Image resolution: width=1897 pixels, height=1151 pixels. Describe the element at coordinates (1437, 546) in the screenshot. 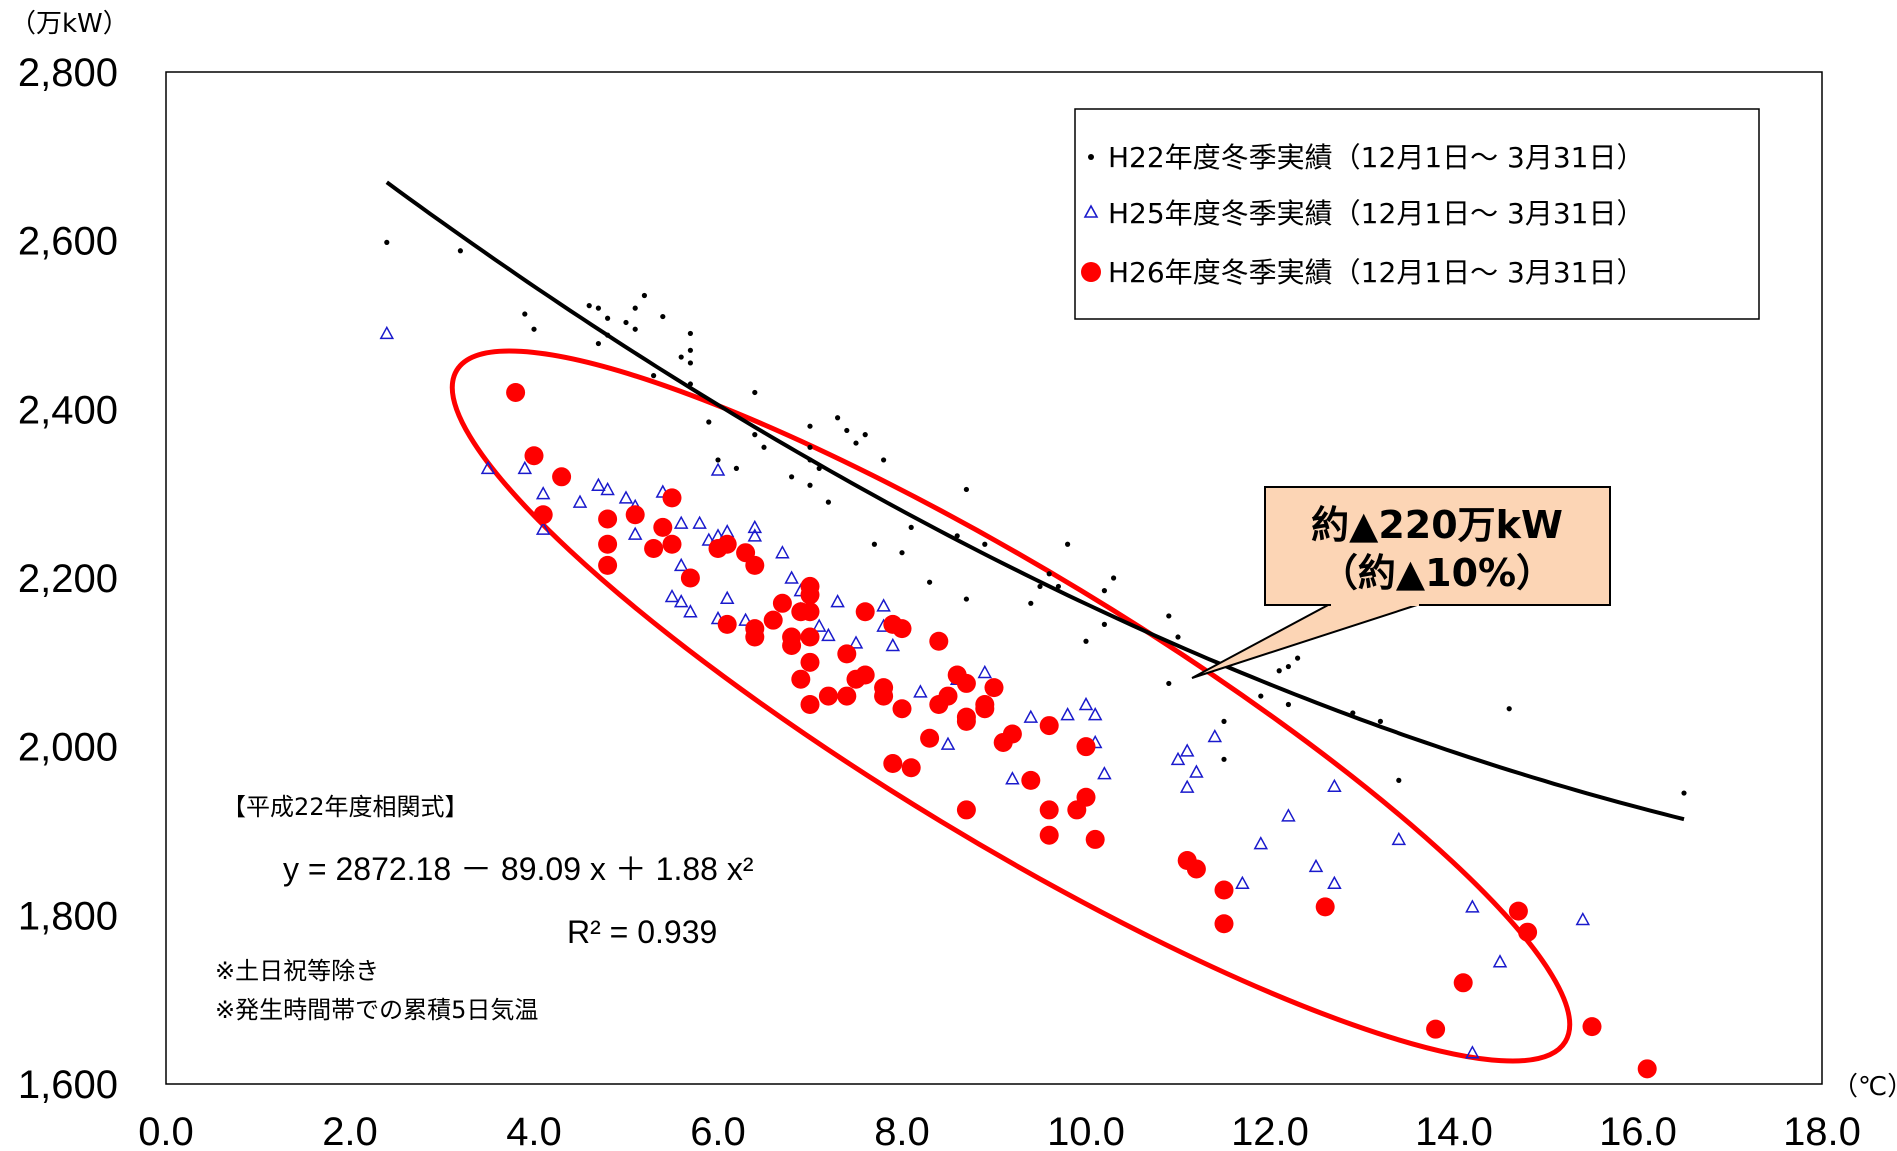

I see `callout-box` at that location.